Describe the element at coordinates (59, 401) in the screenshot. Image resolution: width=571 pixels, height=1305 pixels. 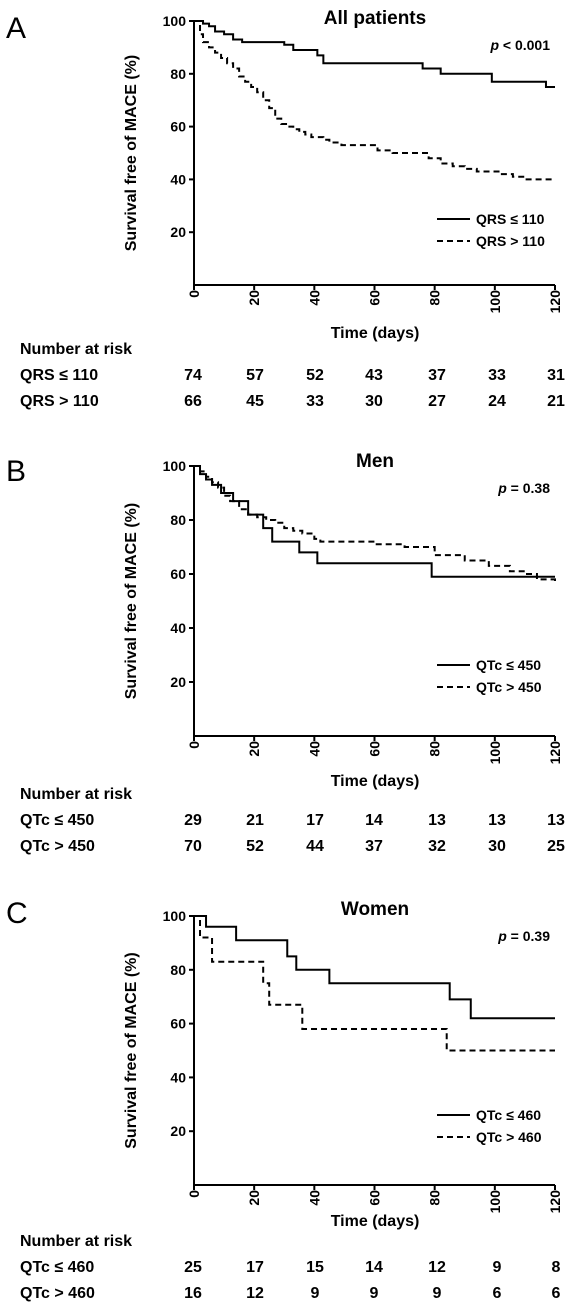
I see `risk-row-label: QRS > 110` at that location.